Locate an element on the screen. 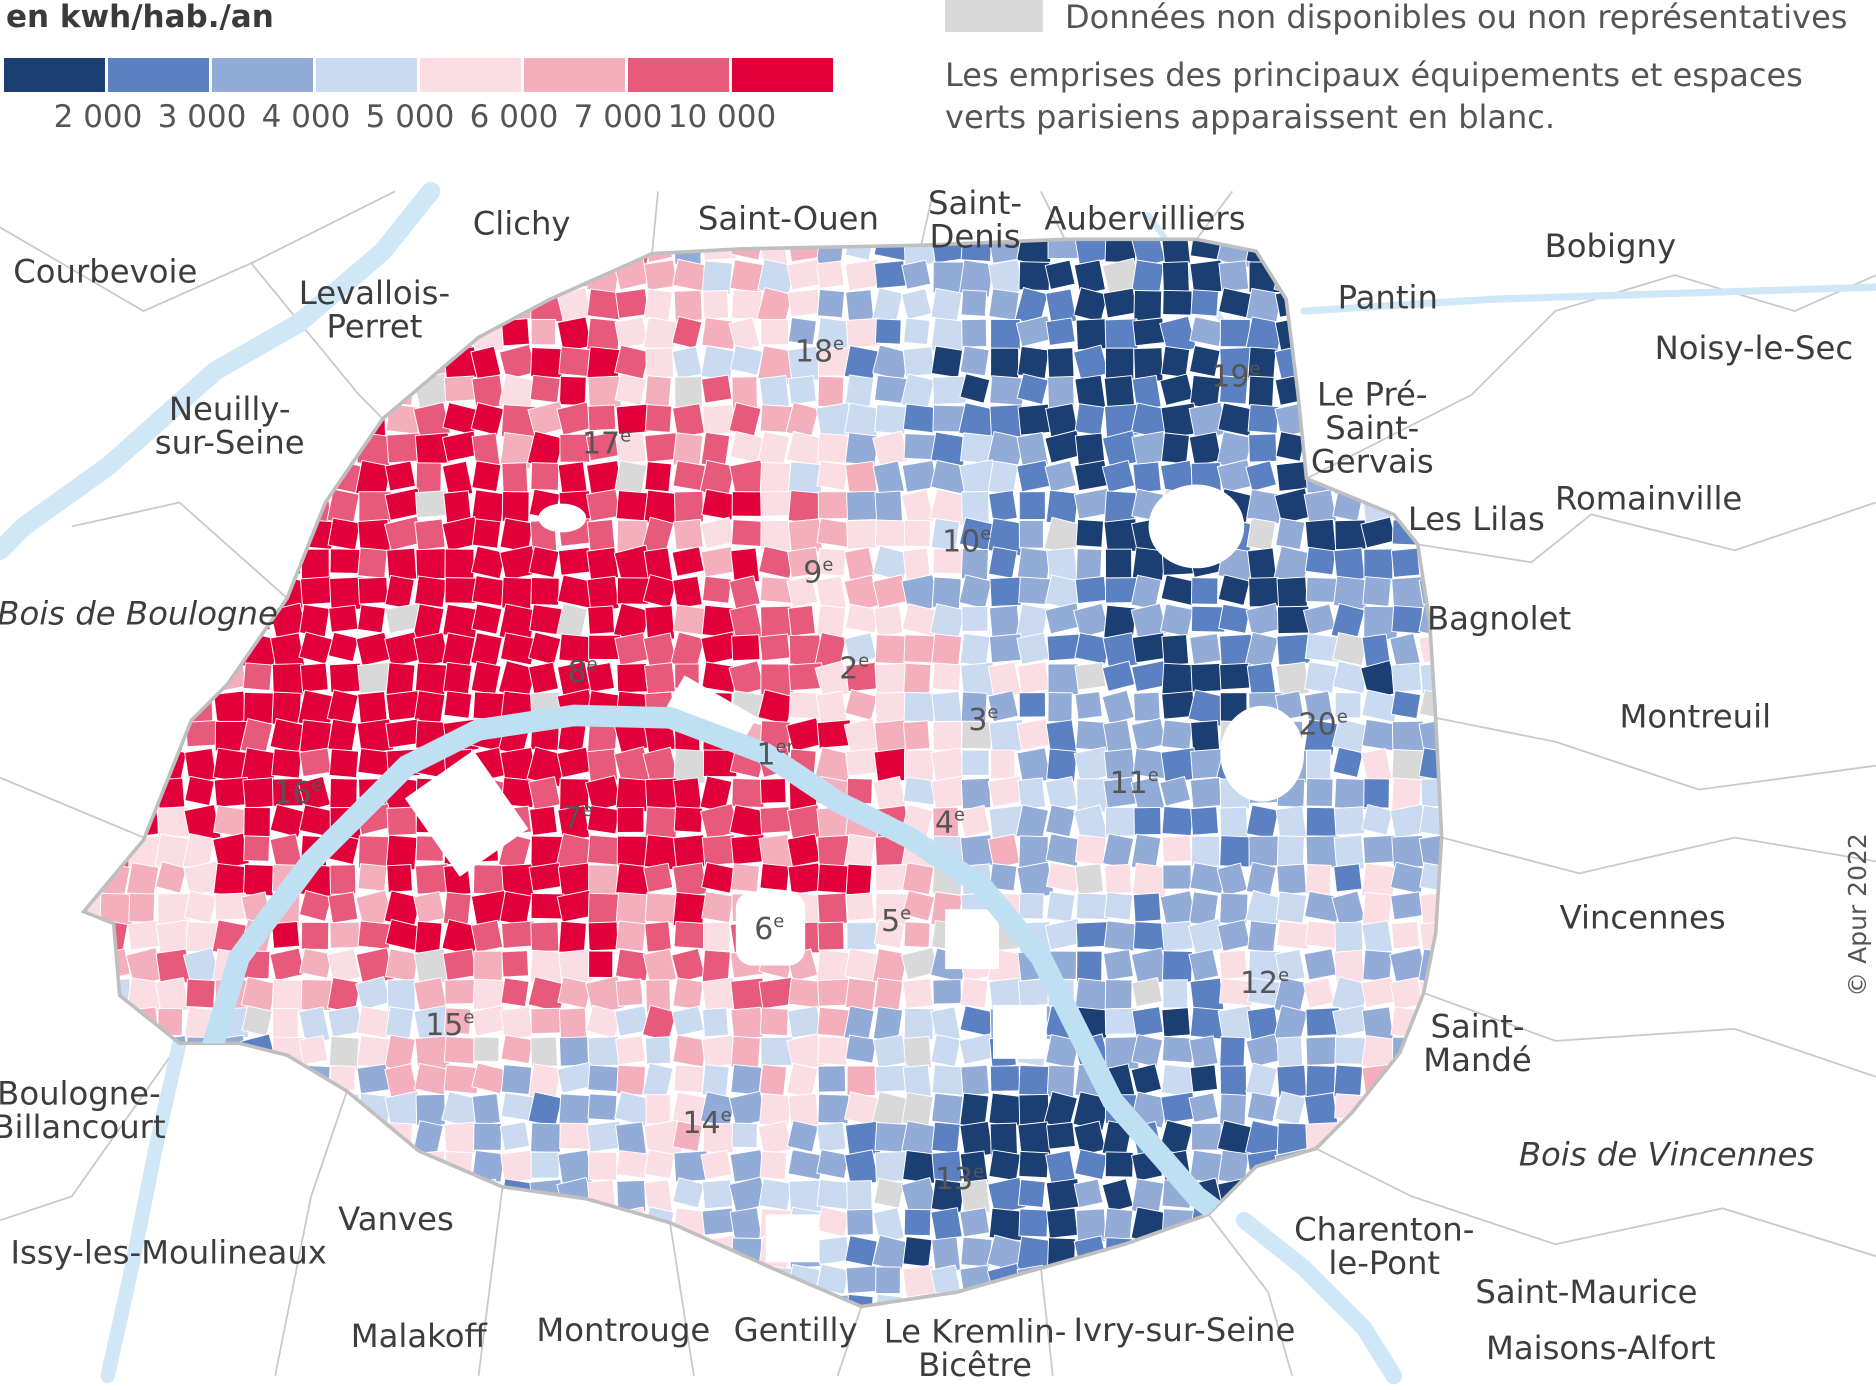 Image resolution: width=1876 pixels, height=1390 pixels. legend-swatch is located at coordinates (54, 75).